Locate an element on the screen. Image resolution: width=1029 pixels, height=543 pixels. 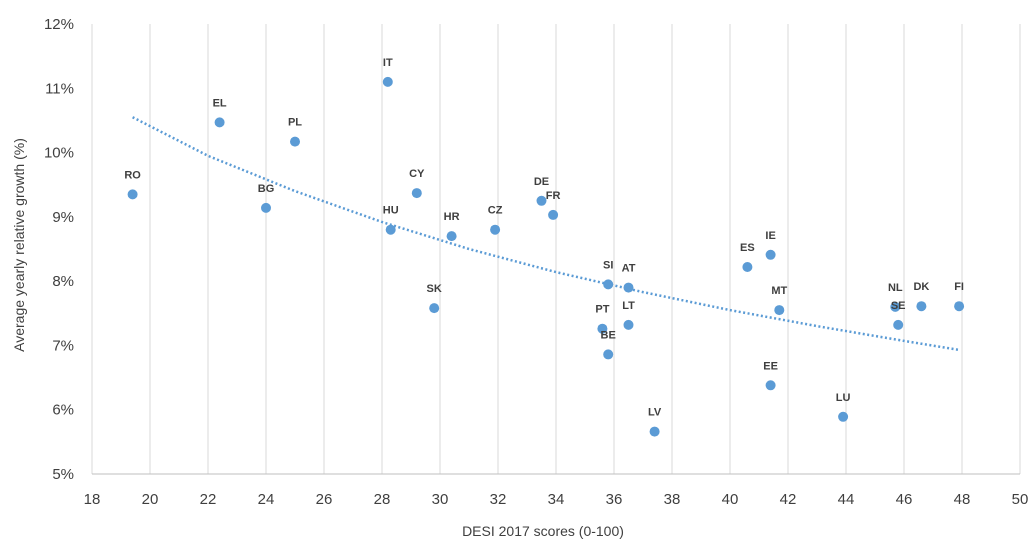
x-tick-label: 34 is located at coordinates (556, 499).